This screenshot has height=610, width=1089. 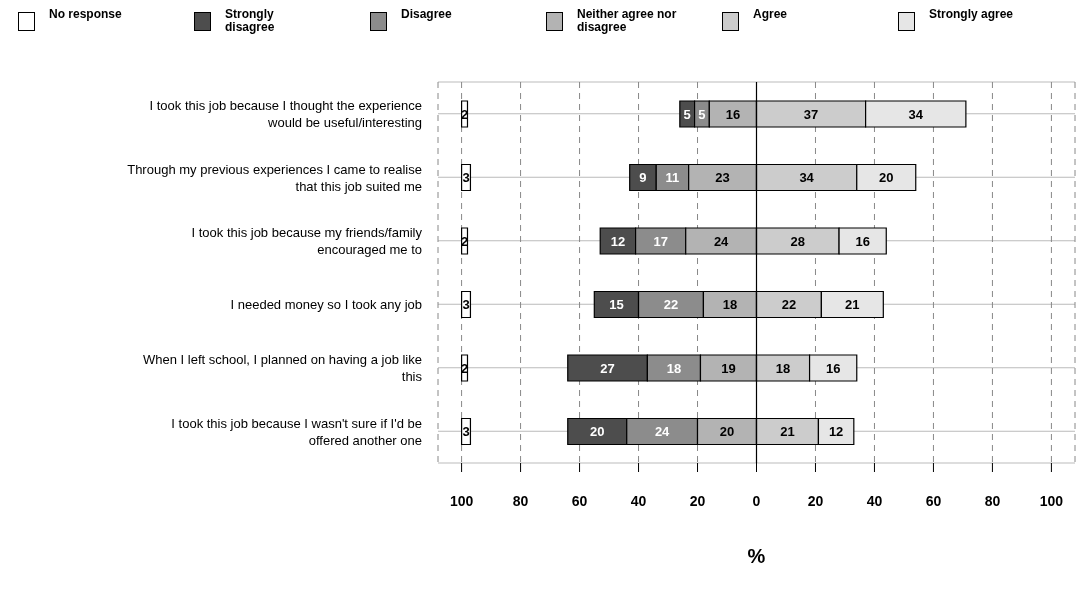 What do you see at coordinates (627, 20) in the screenshot?
I see `legend-label: Neither agree nor disagree` at bounding box center [627, 20].